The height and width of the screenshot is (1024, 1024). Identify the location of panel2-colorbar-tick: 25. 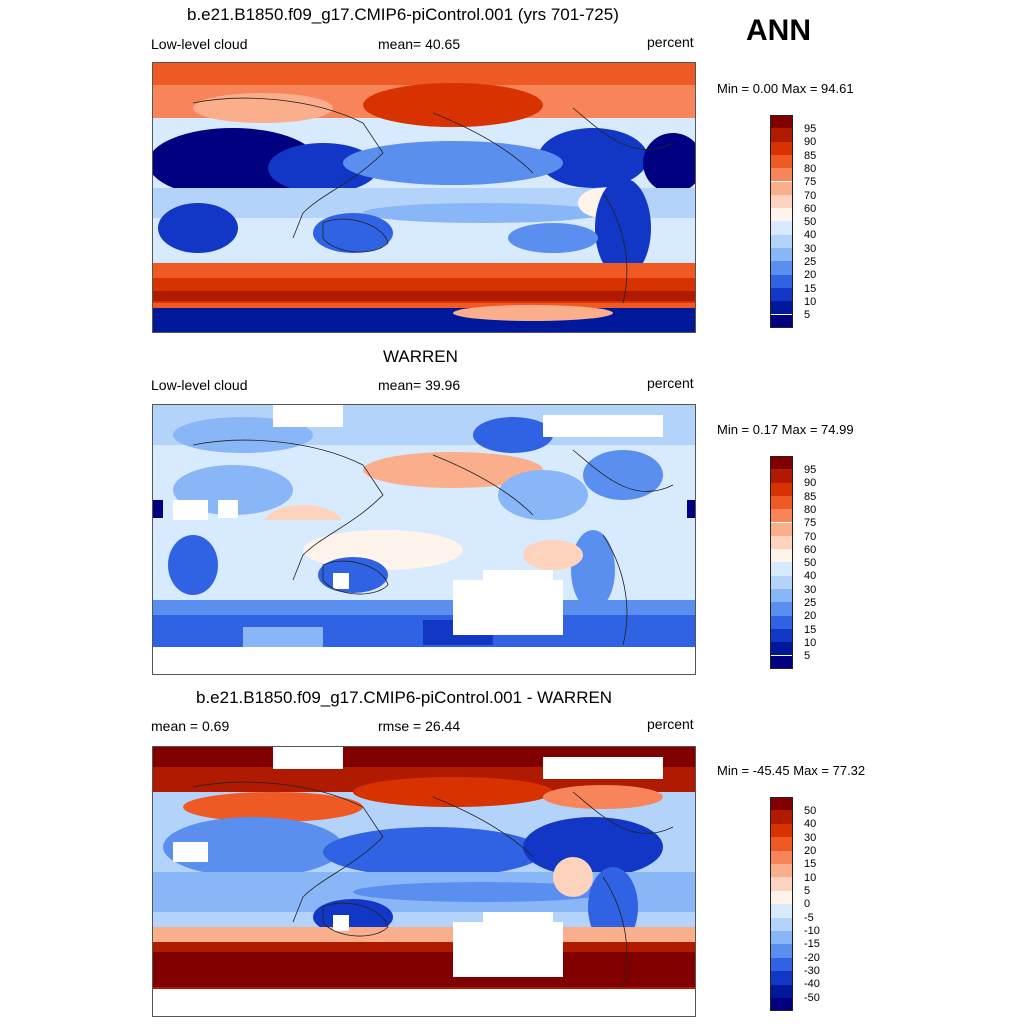
(810, 603).